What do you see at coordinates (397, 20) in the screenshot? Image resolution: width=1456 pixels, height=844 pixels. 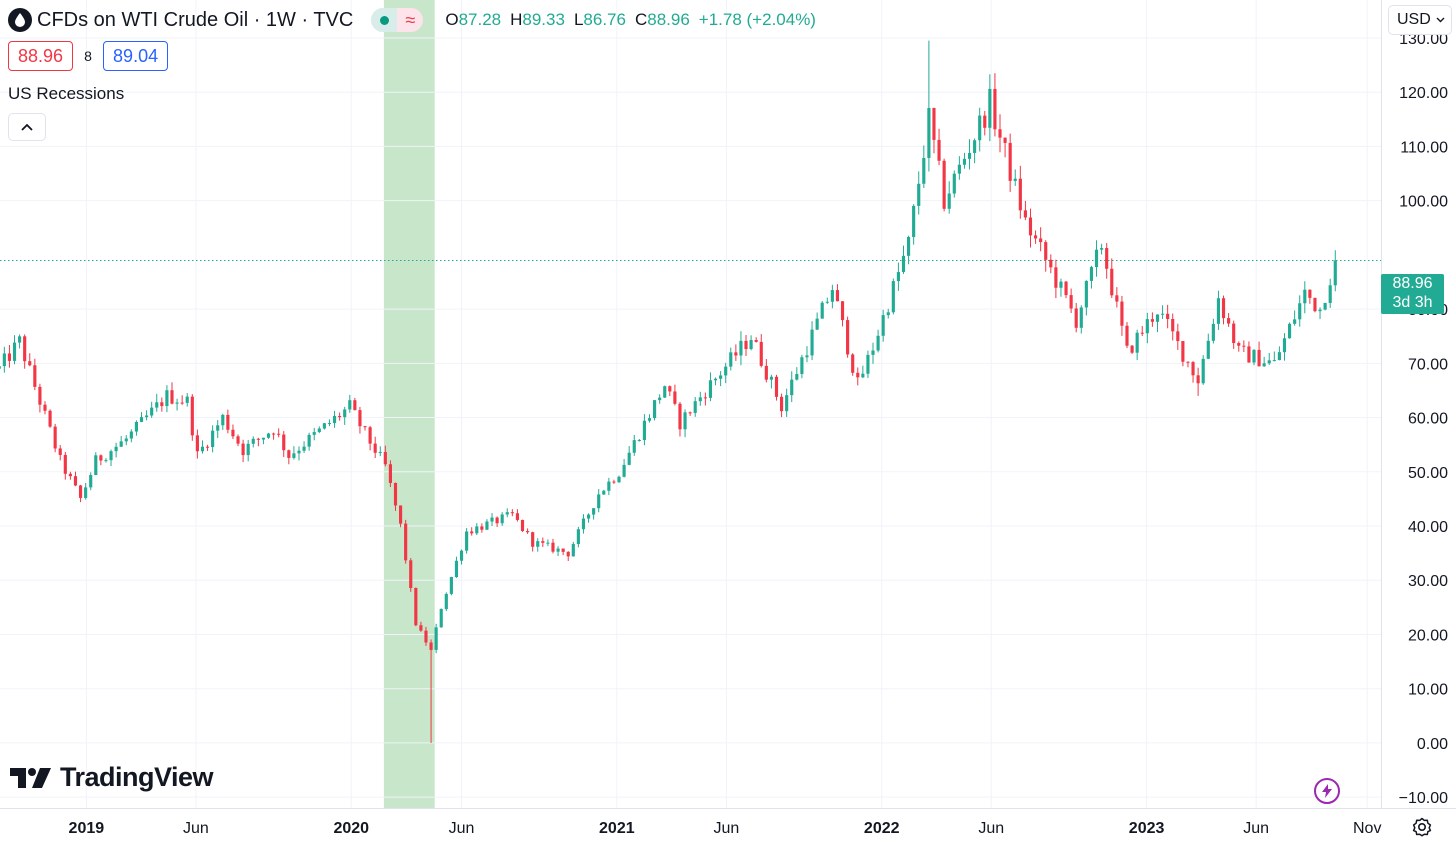 I see `market-status-pill: ≈` at bounding box center [397, 20].